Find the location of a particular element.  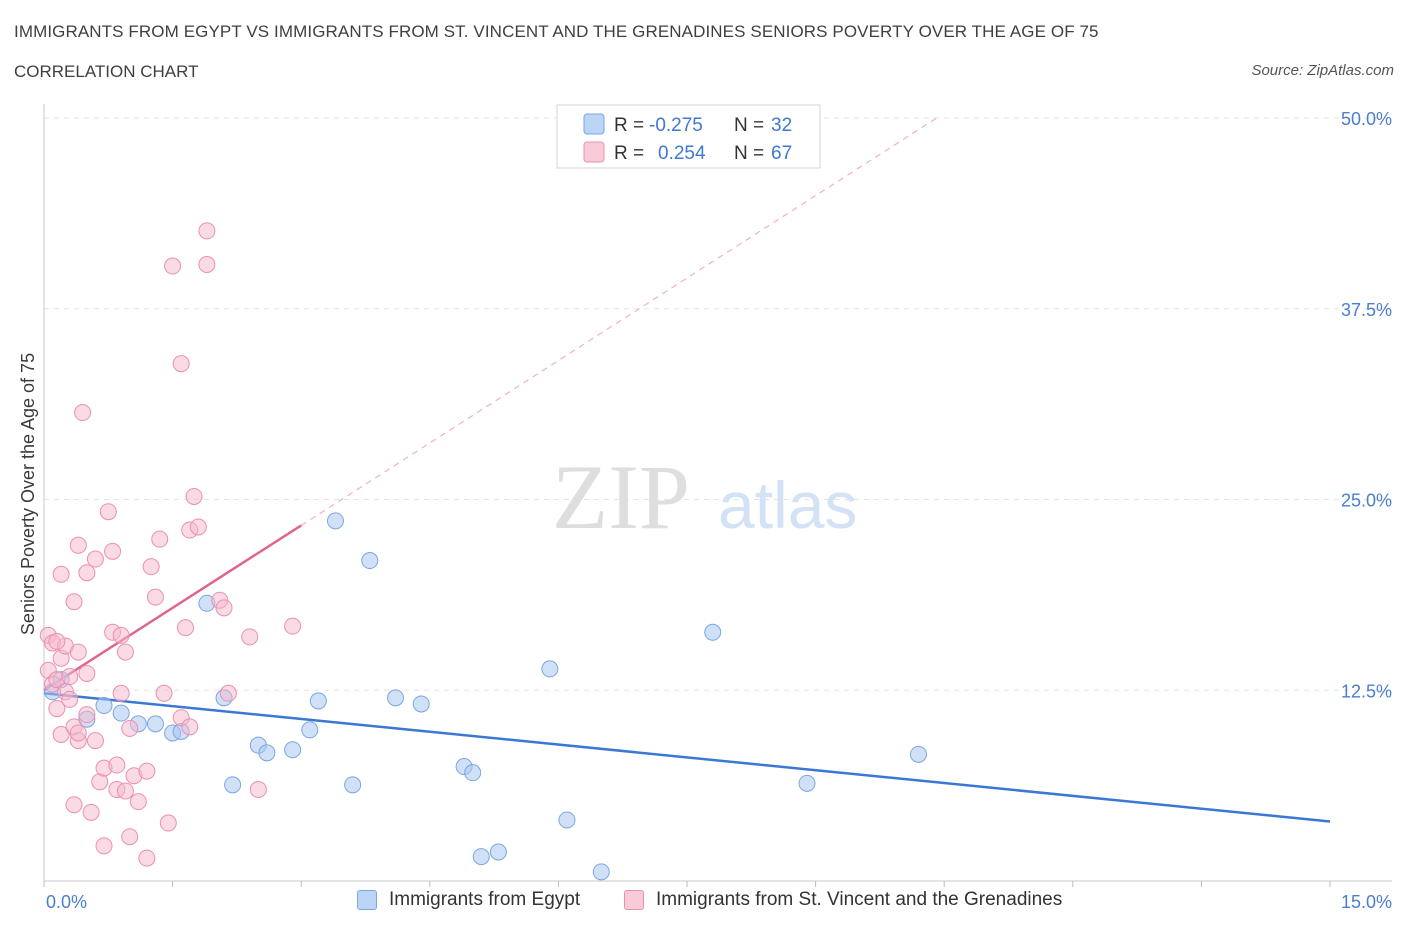

x-tick-labels: 0.0% 15.0% is located at coordinates (719, 902).